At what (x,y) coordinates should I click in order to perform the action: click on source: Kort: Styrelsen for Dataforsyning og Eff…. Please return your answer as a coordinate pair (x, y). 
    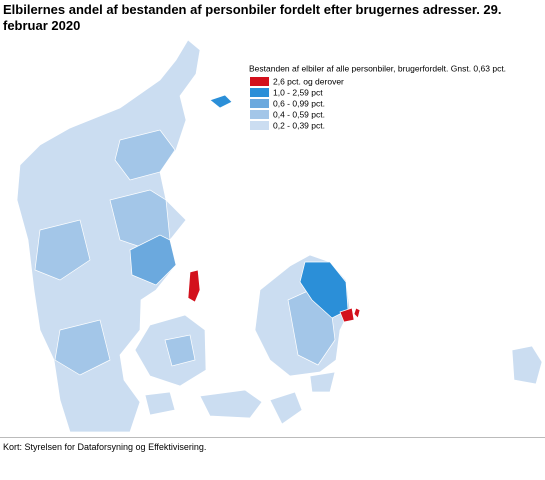
    Looking at the image, I should click on (105, 447).